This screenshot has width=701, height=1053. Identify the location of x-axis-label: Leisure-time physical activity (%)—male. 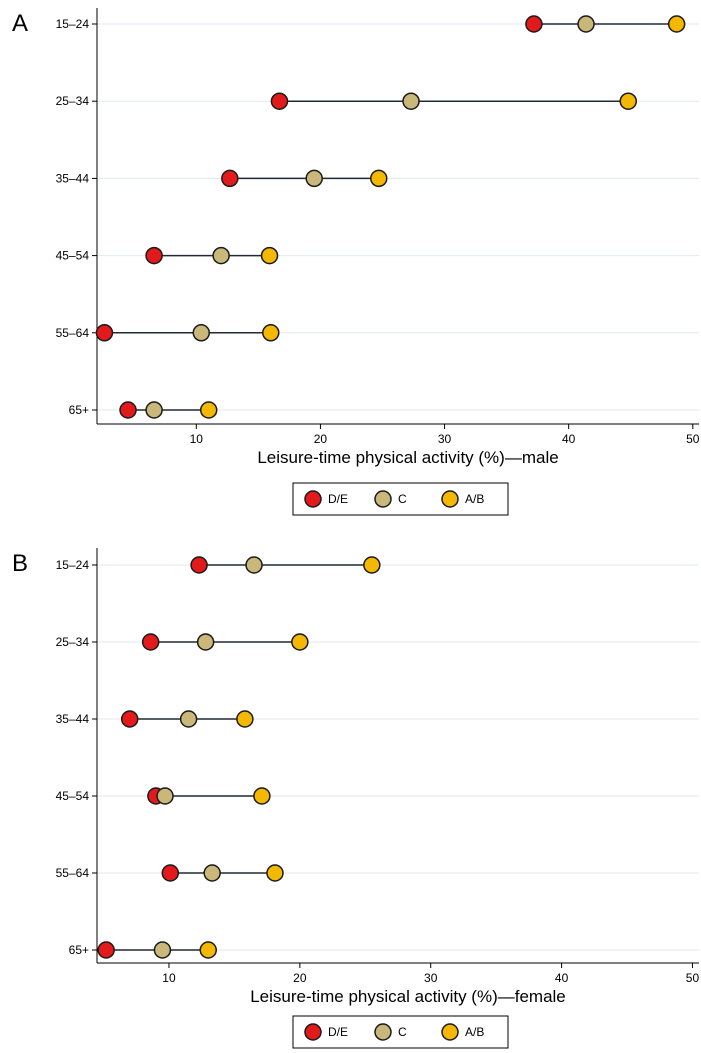
(407, 457).